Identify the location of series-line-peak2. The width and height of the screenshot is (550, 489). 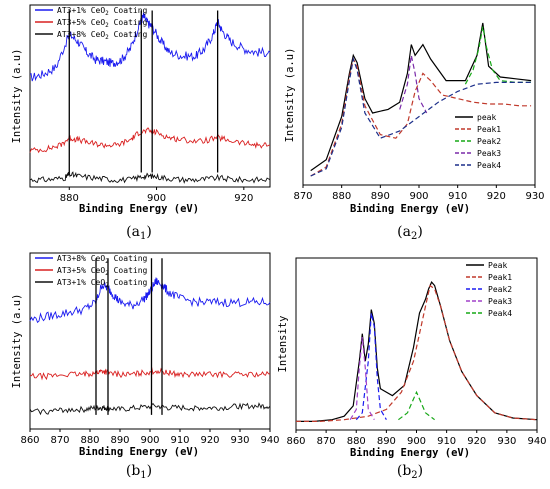
(371, 366).